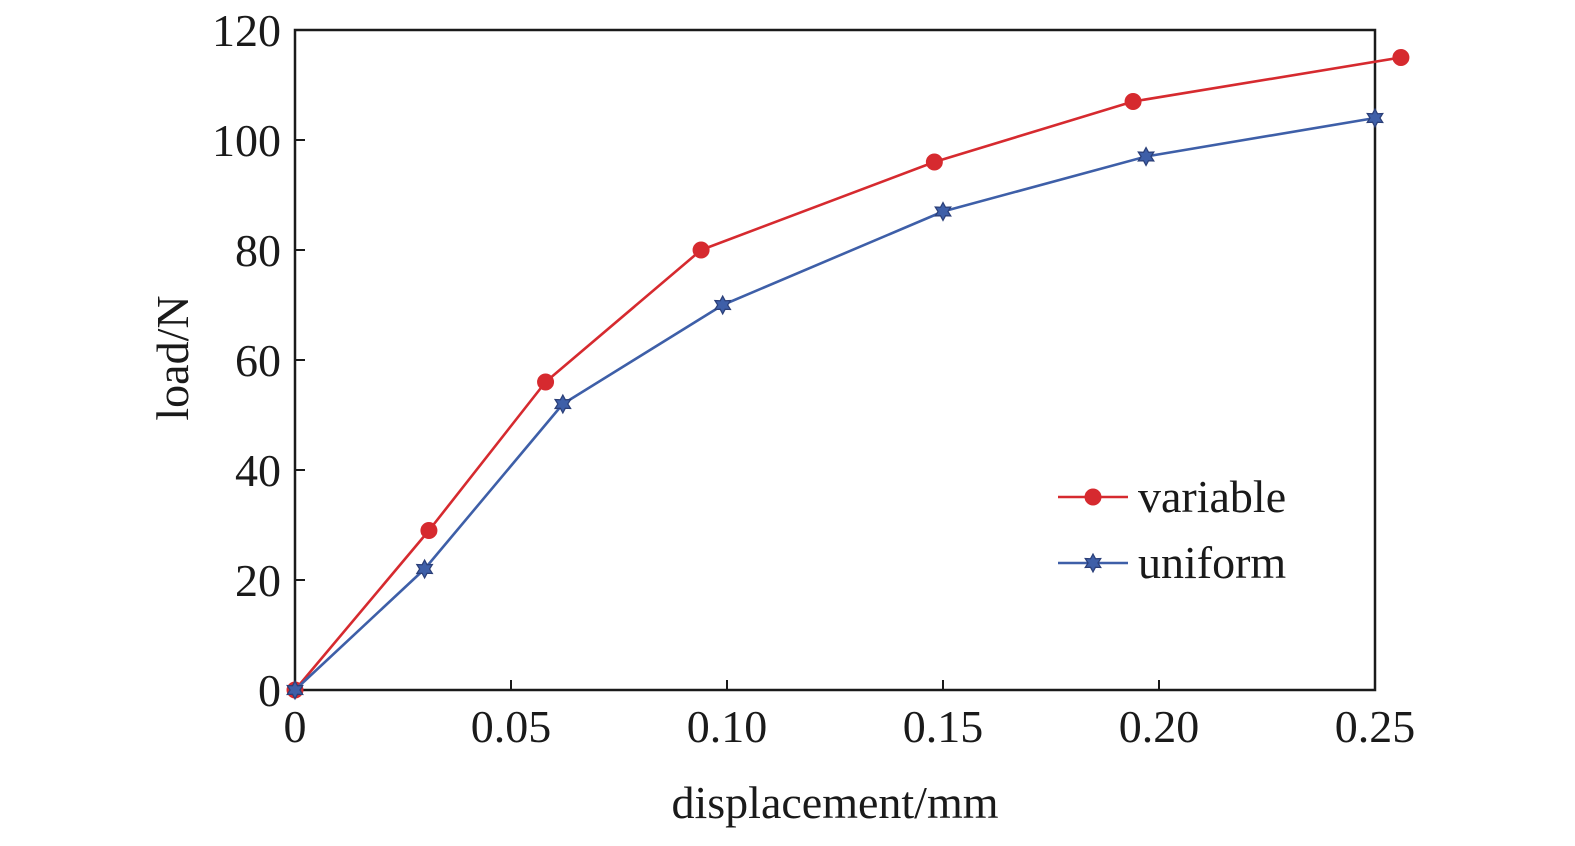 Image resolution: width=1575 pixels, height=846 pixels. Describe the element at coordinates (258, 470) in the screenshot. I see `y-tick-label: 40` at that location.